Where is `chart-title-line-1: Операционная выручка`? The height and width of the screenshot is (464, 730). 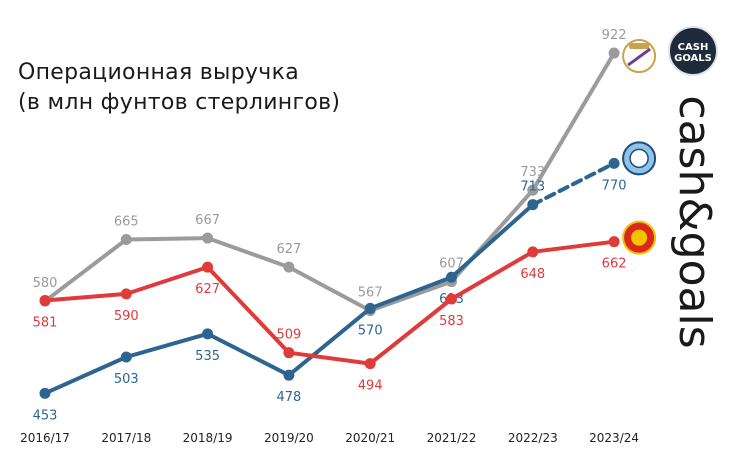 chart-title-line-1: Операционная выручка is located at coordinates (158, 72).